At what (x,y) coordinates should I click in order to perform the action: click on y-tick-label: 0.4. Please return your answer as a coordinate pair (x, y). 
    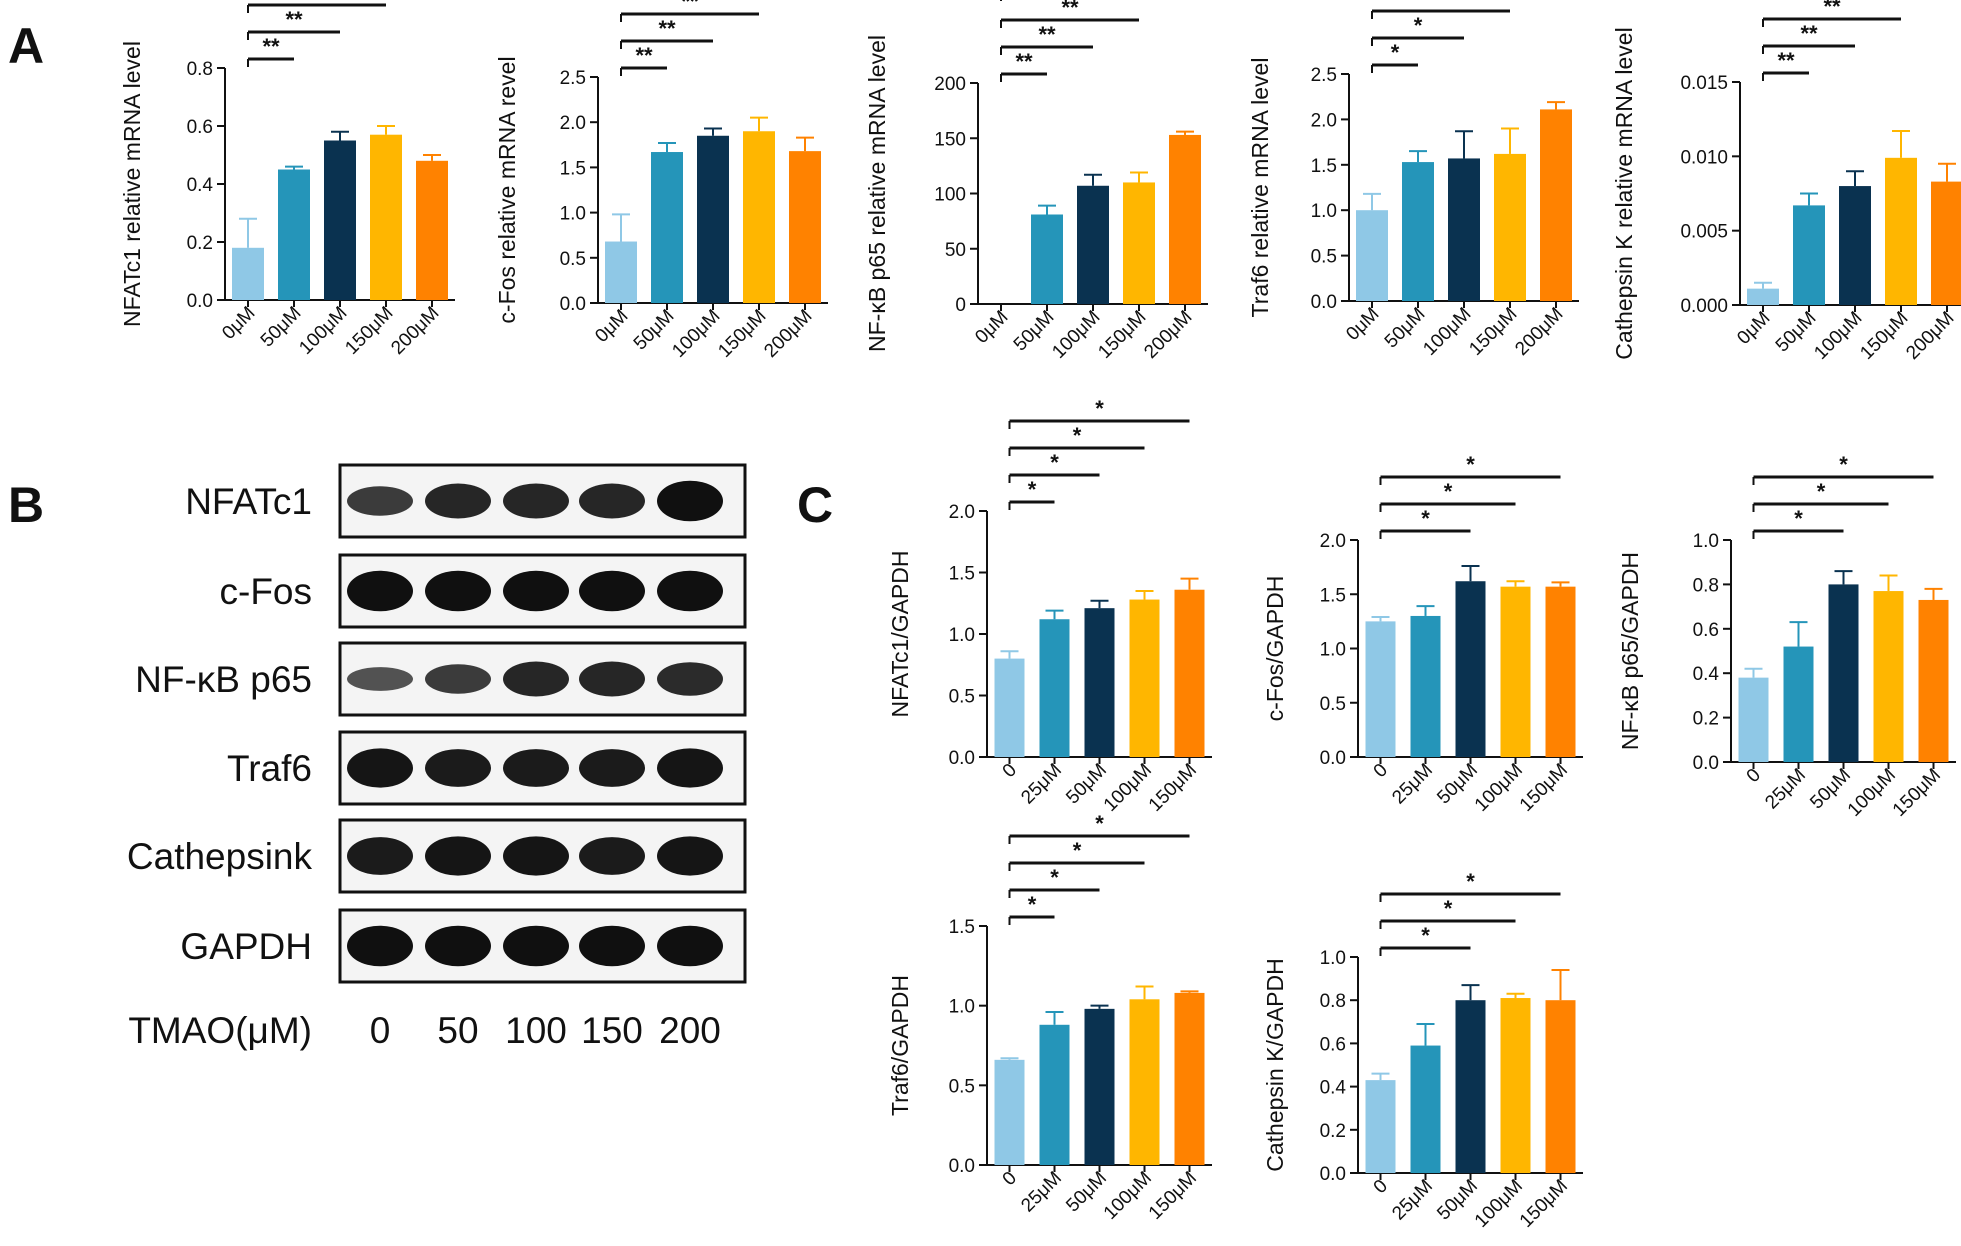
    Looking at the image, I should click on (200, 185).